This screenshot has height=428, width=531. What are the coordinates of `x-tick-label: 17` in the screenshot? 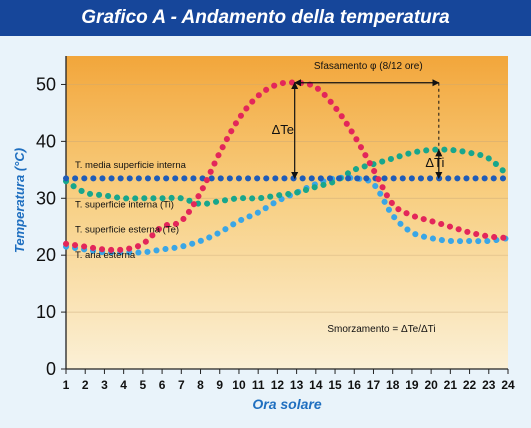 It's located at (374, 385).